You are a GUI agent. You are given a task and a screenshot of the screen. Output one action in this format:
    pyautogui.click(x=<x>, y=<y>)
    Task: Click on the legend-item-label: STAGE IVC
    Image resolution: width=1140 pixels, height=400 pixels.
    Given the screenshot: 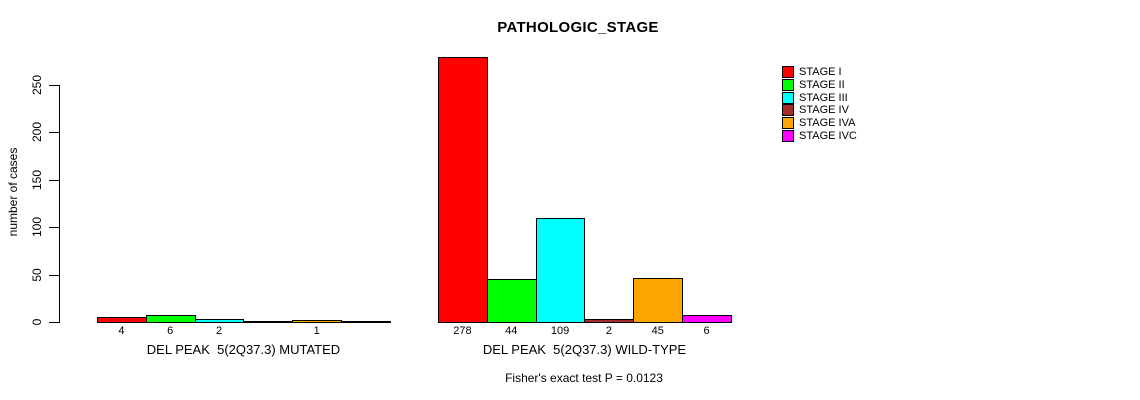 What is the action you would take?
    pyautogui.click(x=828, y=135)
    